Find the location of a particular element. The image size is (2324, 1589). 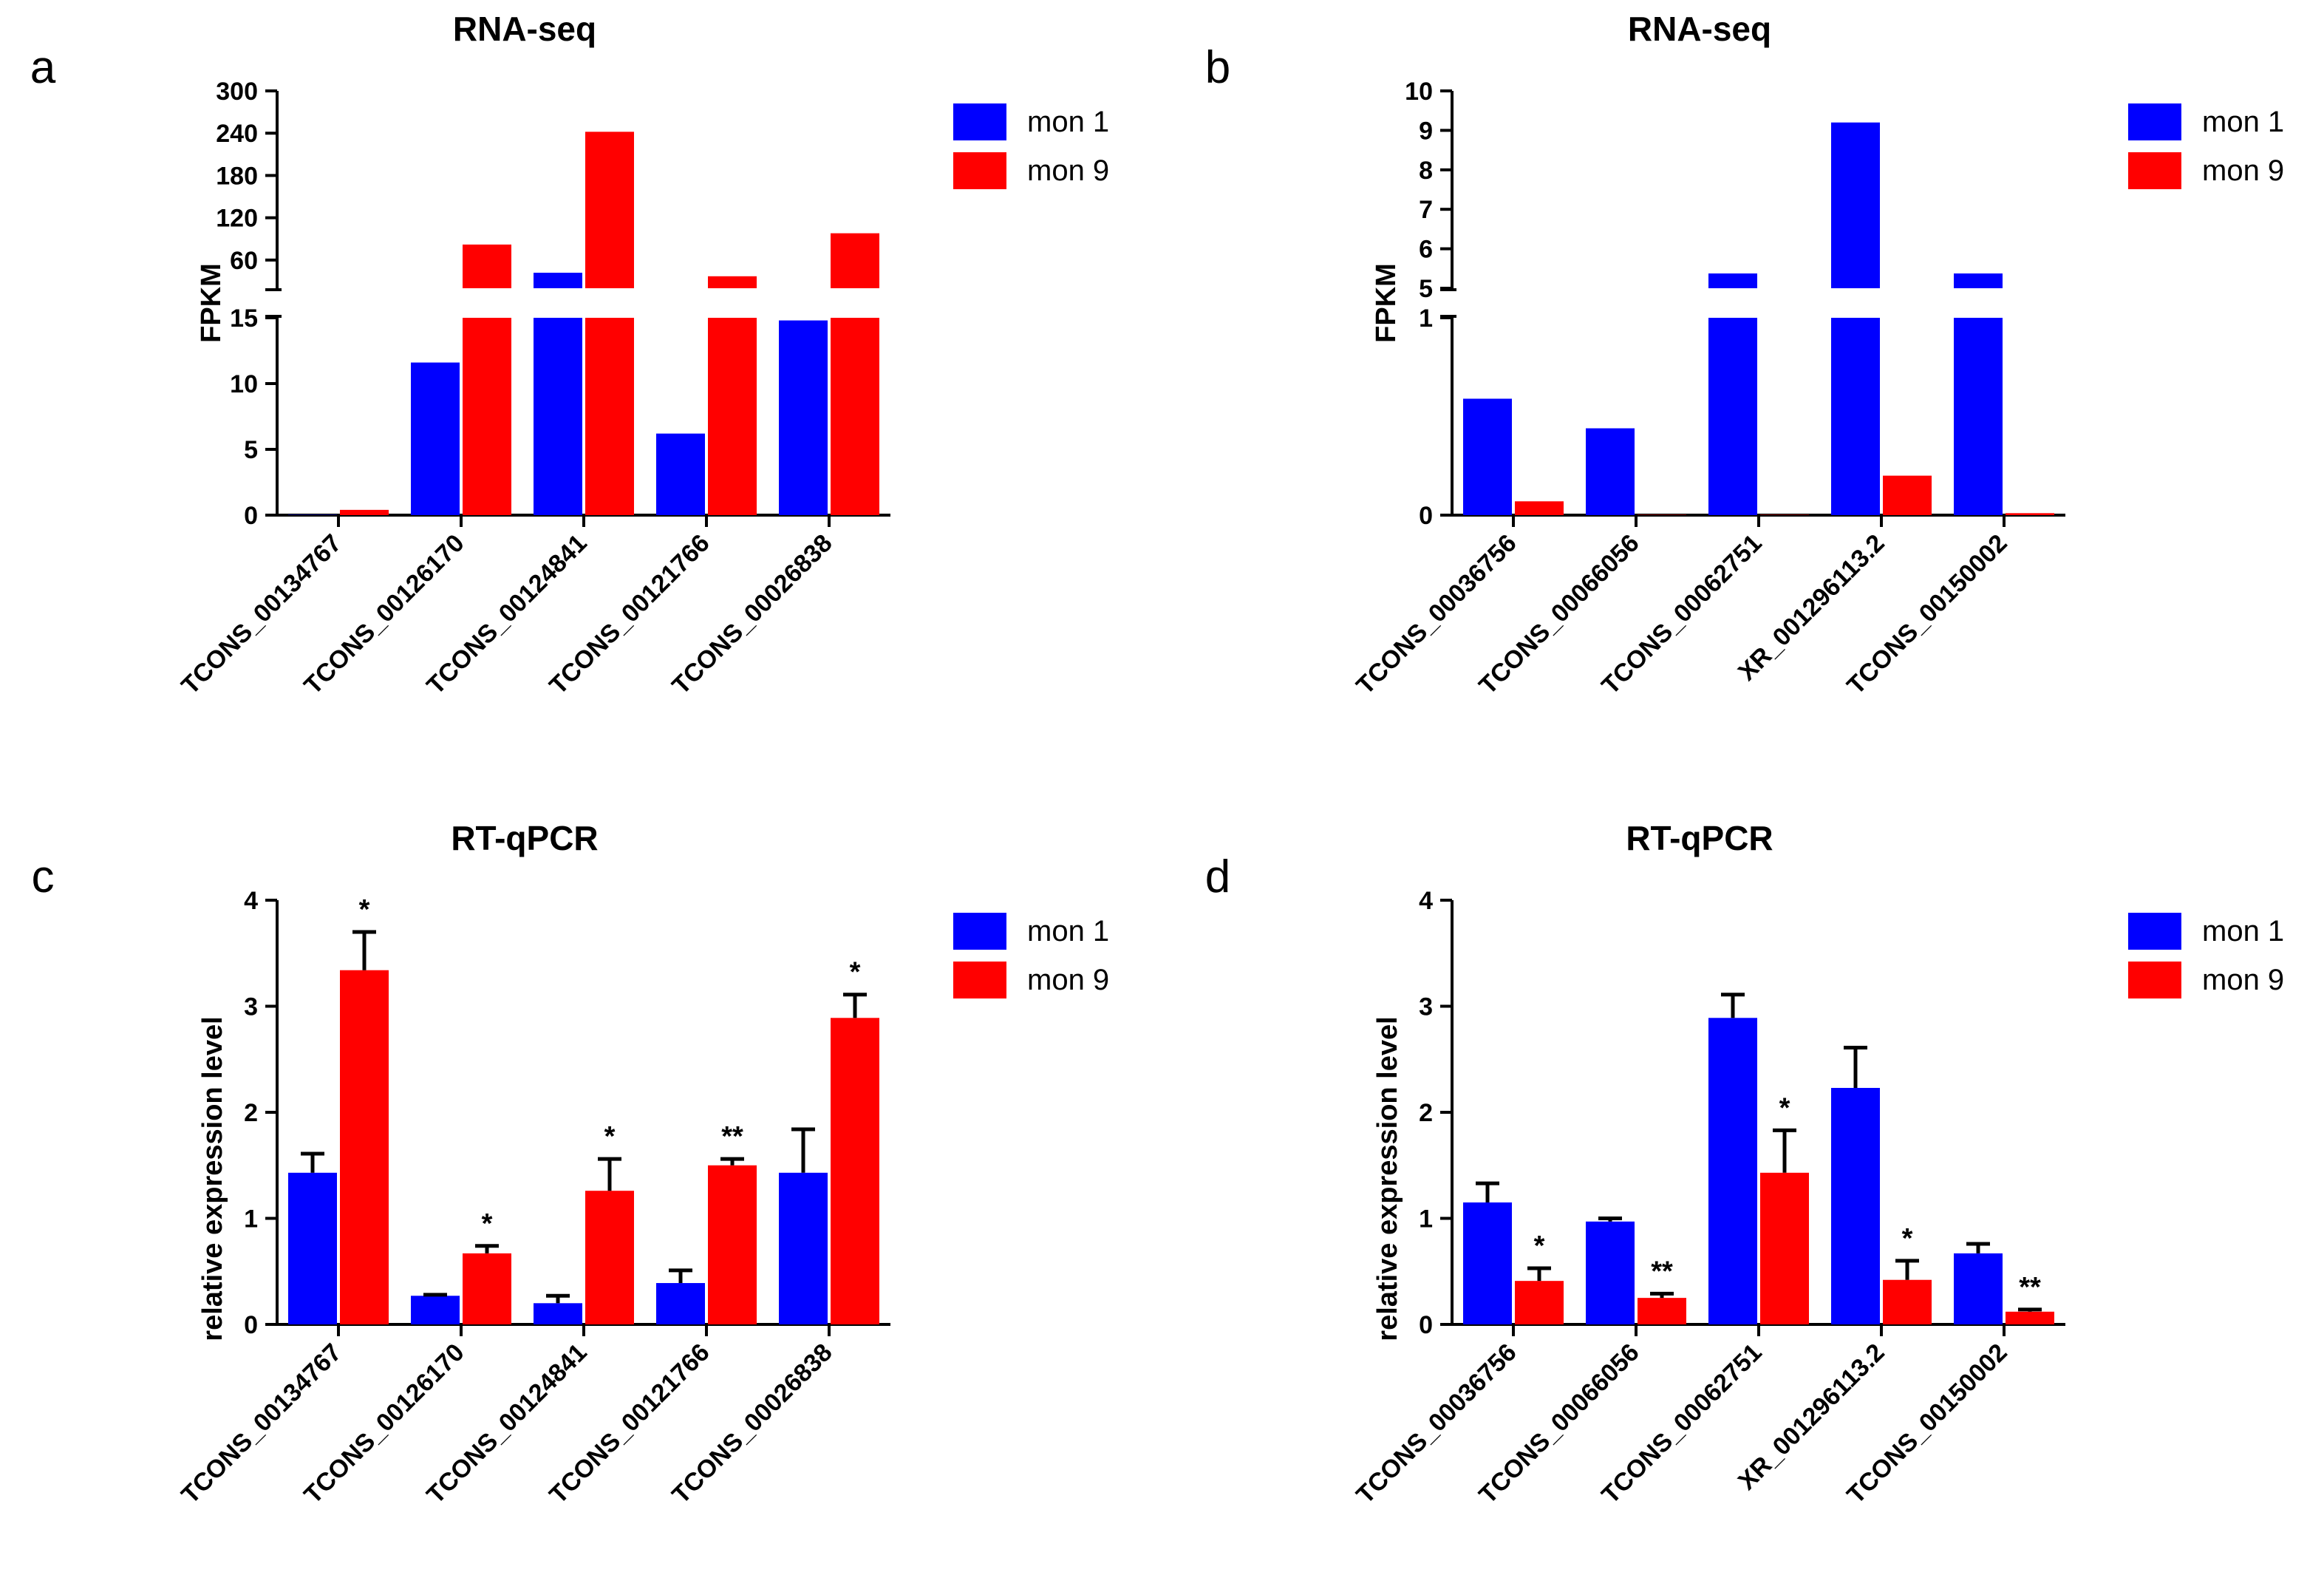

y-tick-label: 240 is located at coordinates (237, 134).